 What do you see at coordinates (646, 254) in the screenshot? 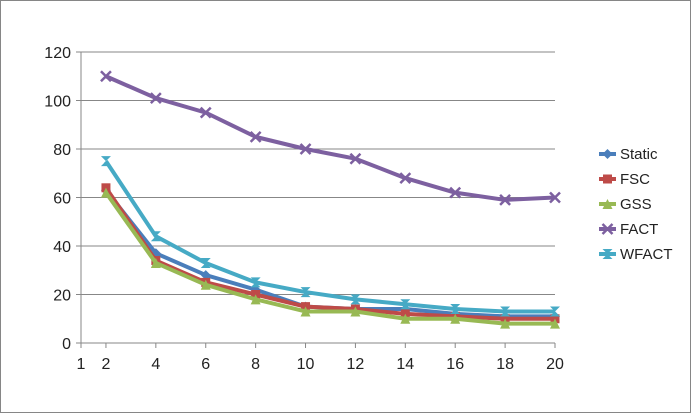
I see `legend-label-wfact: WFACT` at bounding box center [646, 254].